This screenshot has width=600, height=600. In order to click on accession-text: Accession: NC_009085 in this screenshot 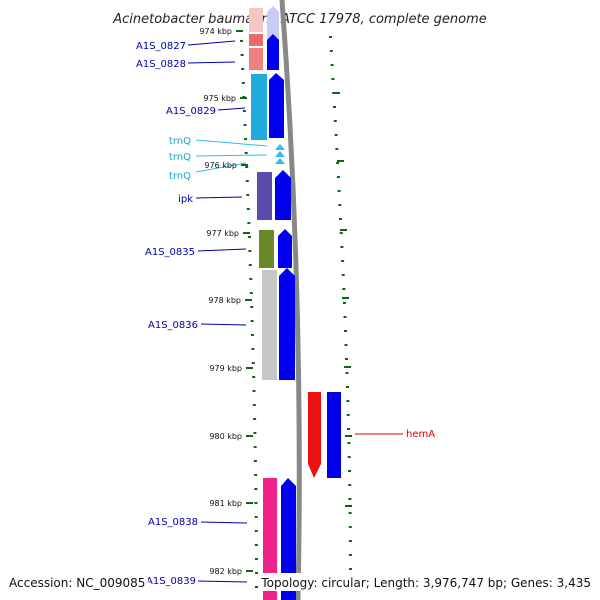, I will do `click(77, 583)`.